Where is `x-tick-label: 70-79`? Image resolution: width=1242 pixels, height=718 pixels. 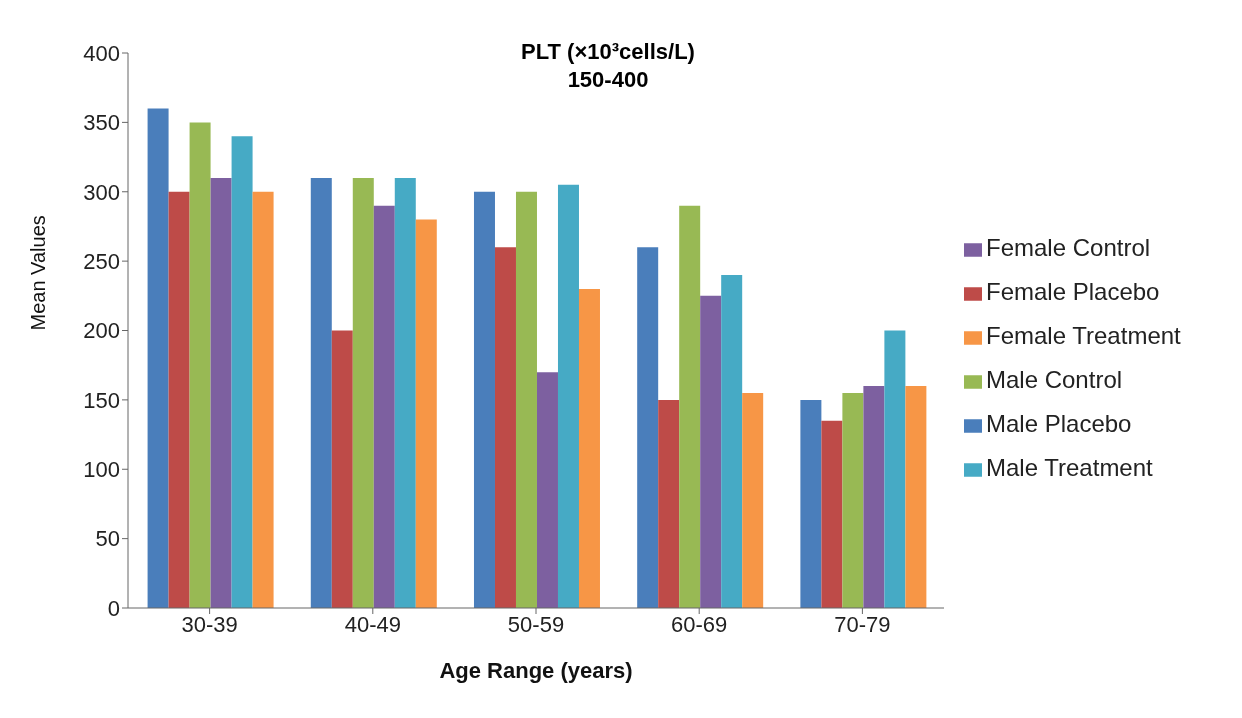
x-tick-label: 70-79 is located at coordinates (862, 624).